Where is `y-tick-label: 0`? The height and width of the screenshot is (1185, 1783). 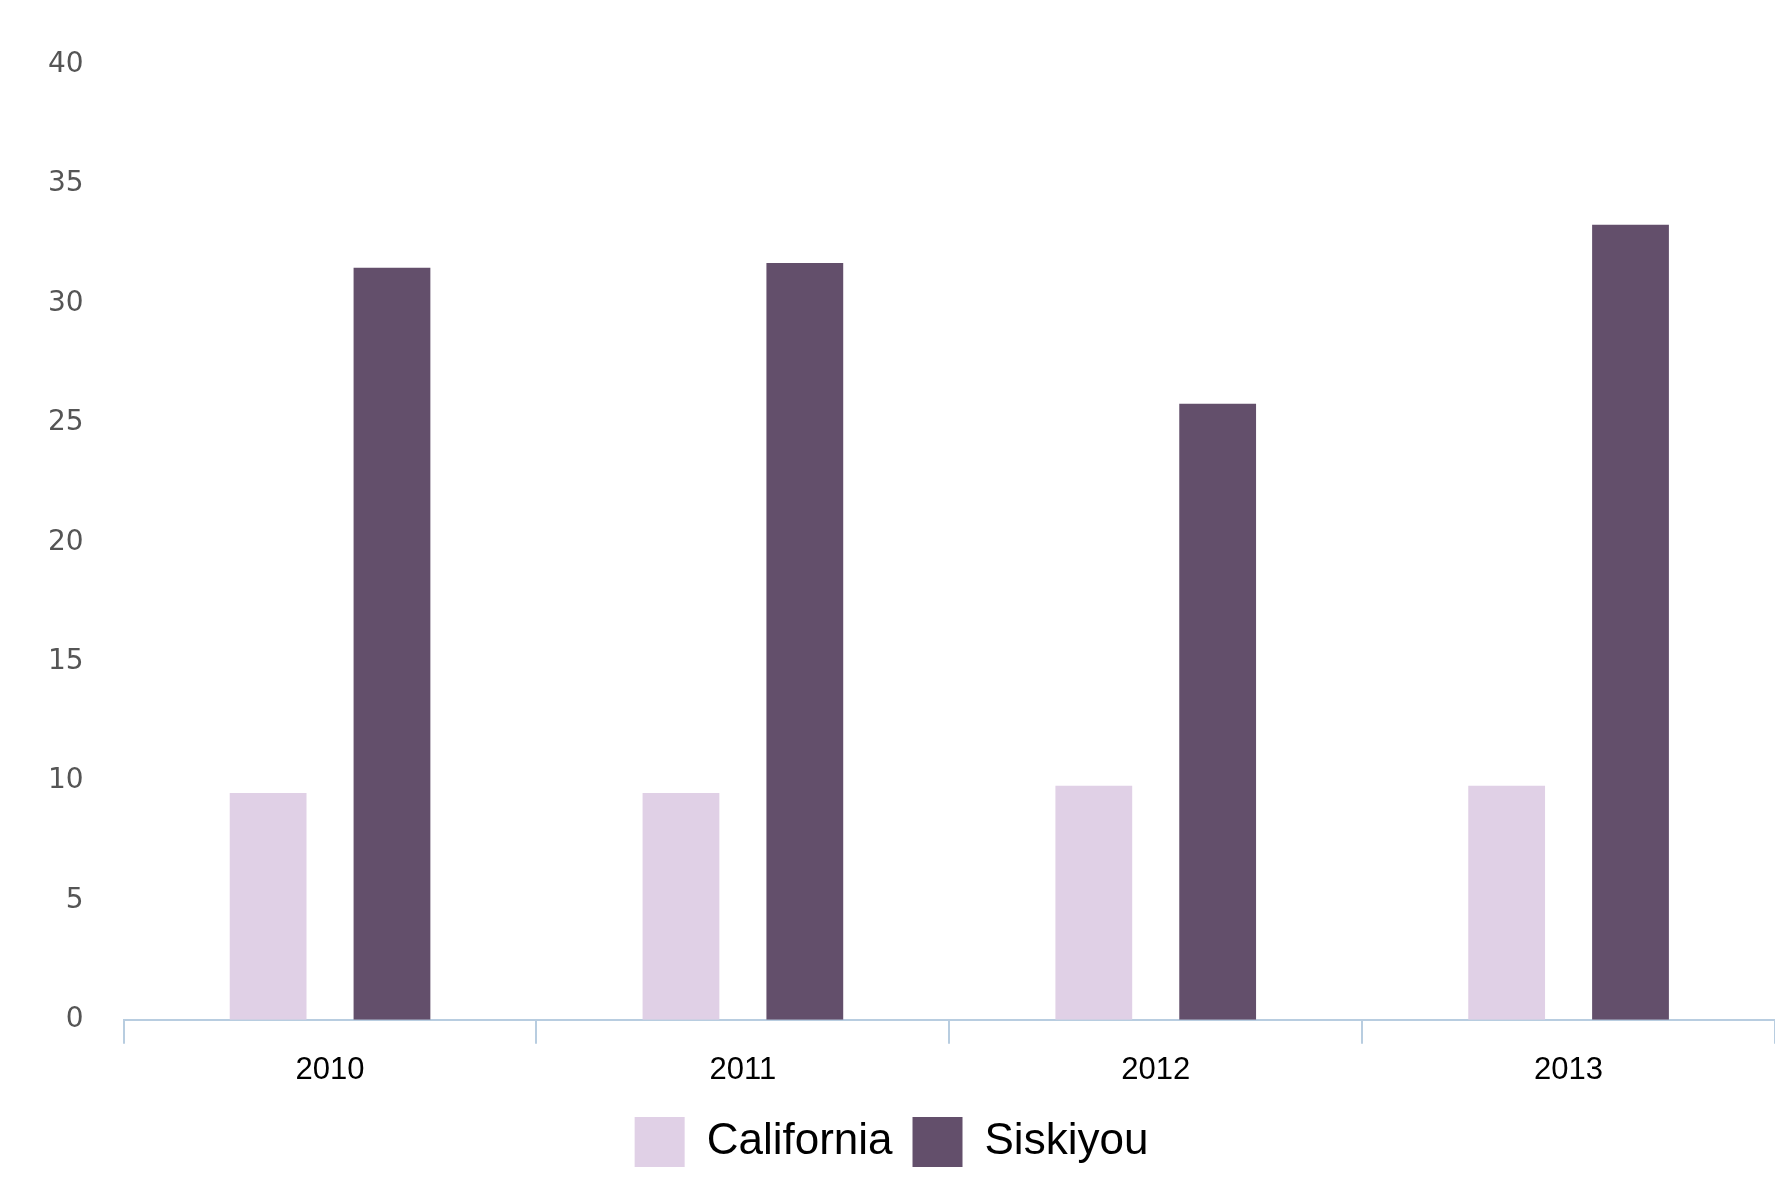 y-tick-label: 0 is located at coordinates (74, 1018).